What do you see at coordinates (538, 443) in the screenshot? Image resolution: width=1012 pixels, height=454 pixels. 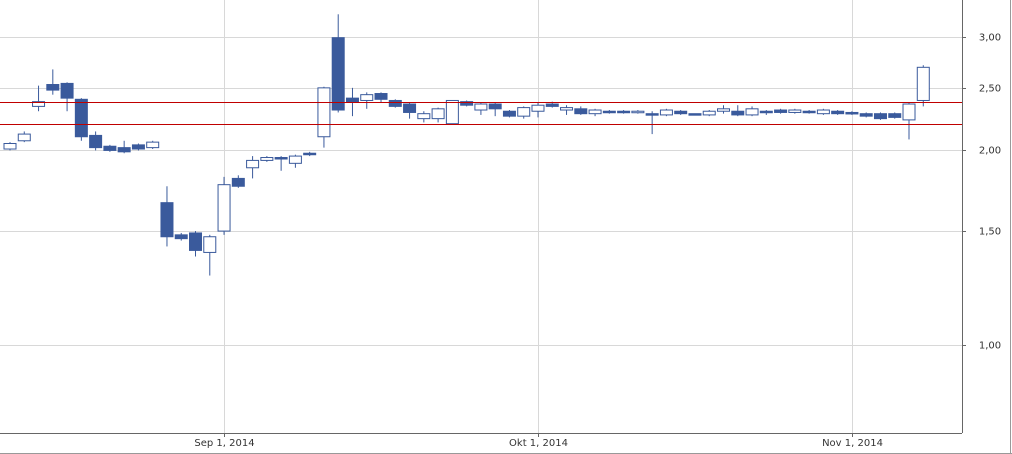 I see `x-tick-label: Okt 1, 2014` at bounding box center [538, 443].